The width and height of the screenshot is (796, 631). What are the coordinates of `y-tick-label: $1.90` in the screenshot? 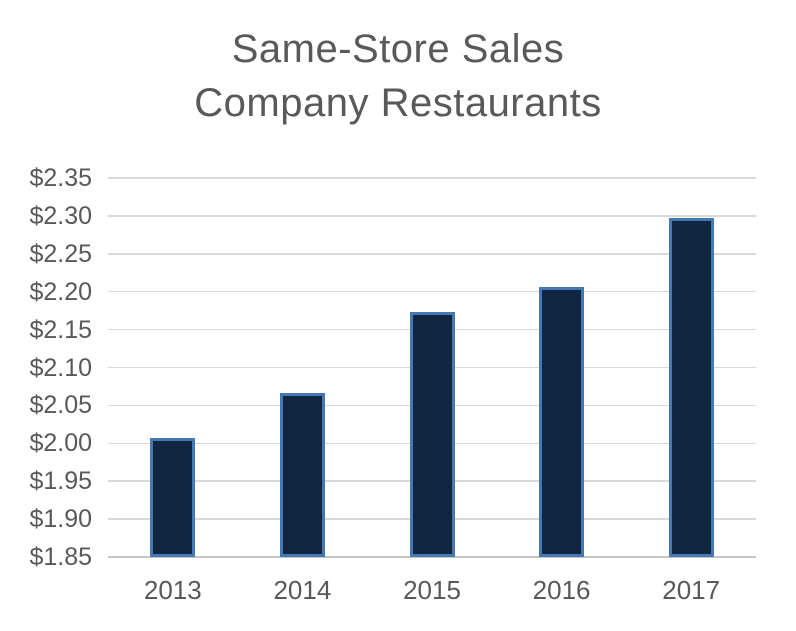 It's located at (60, 519).